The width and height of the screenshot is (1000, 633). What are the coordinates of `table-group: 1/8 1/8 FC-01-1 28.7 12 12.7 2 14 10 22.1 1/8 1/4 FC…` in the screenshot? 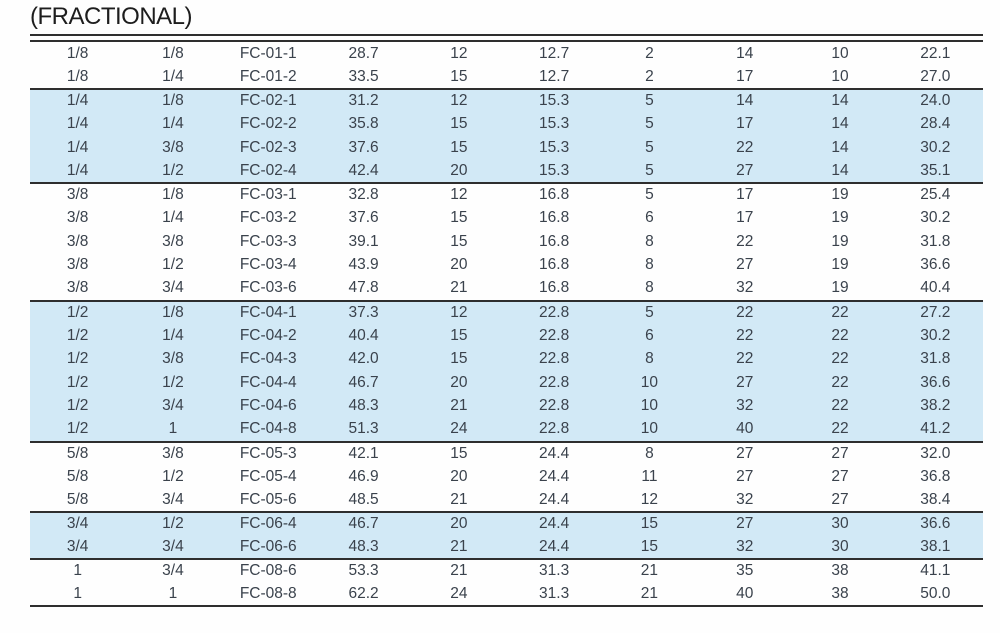 It's located at (506, 65).